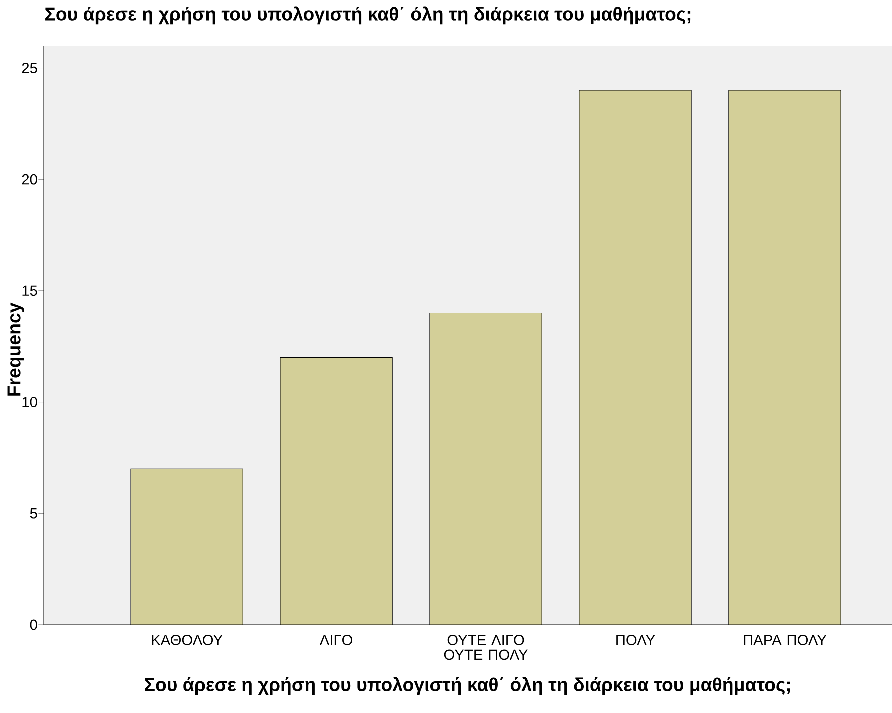  Describe the element at coordinates (34, 625) in the screenshot. I see `y-tick-label: 0` at that location.